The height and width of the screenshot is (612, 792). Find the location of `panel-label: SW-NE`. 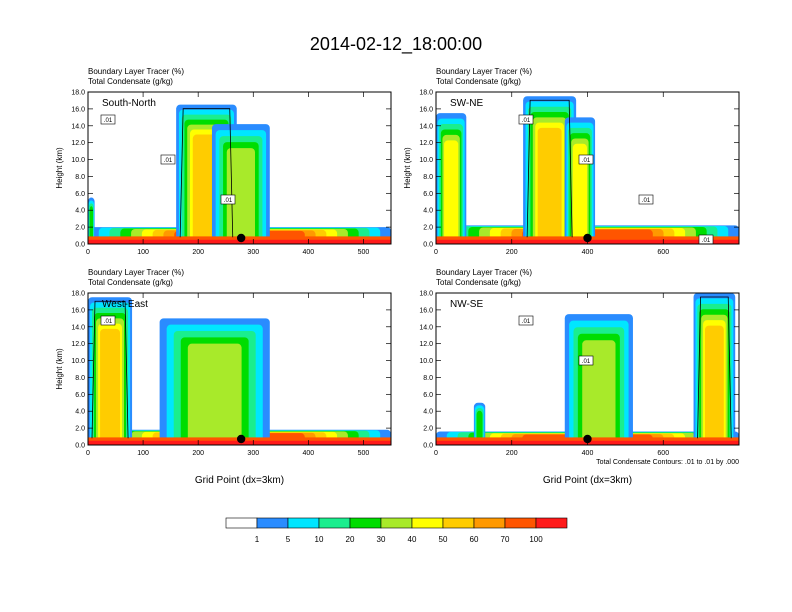

panel-label: SW-NE is located at coordinates (466, 103).